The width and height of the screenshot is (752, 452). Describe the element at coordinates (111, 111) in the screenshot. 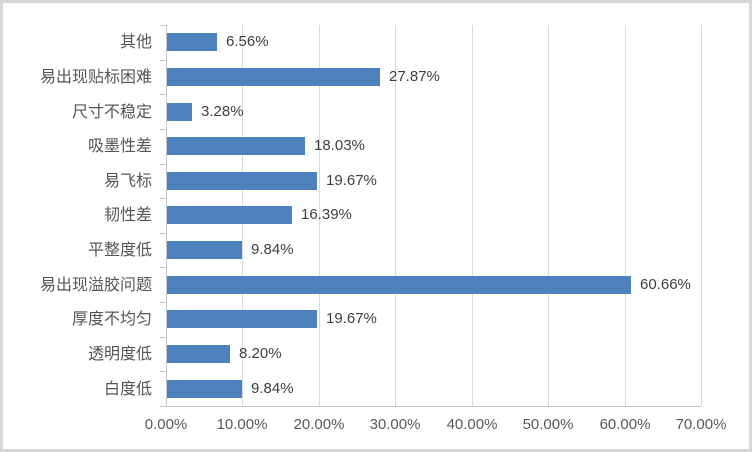

I see `category-label: 尺寸不稳定` at that location.